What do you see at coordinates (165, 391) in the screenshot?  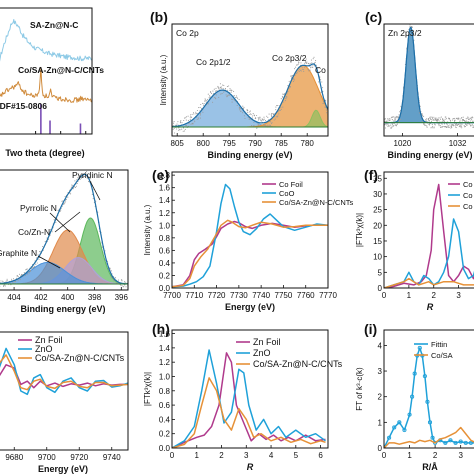 I see `y-tick-label: 0.8` at bounding box center [165, 391].